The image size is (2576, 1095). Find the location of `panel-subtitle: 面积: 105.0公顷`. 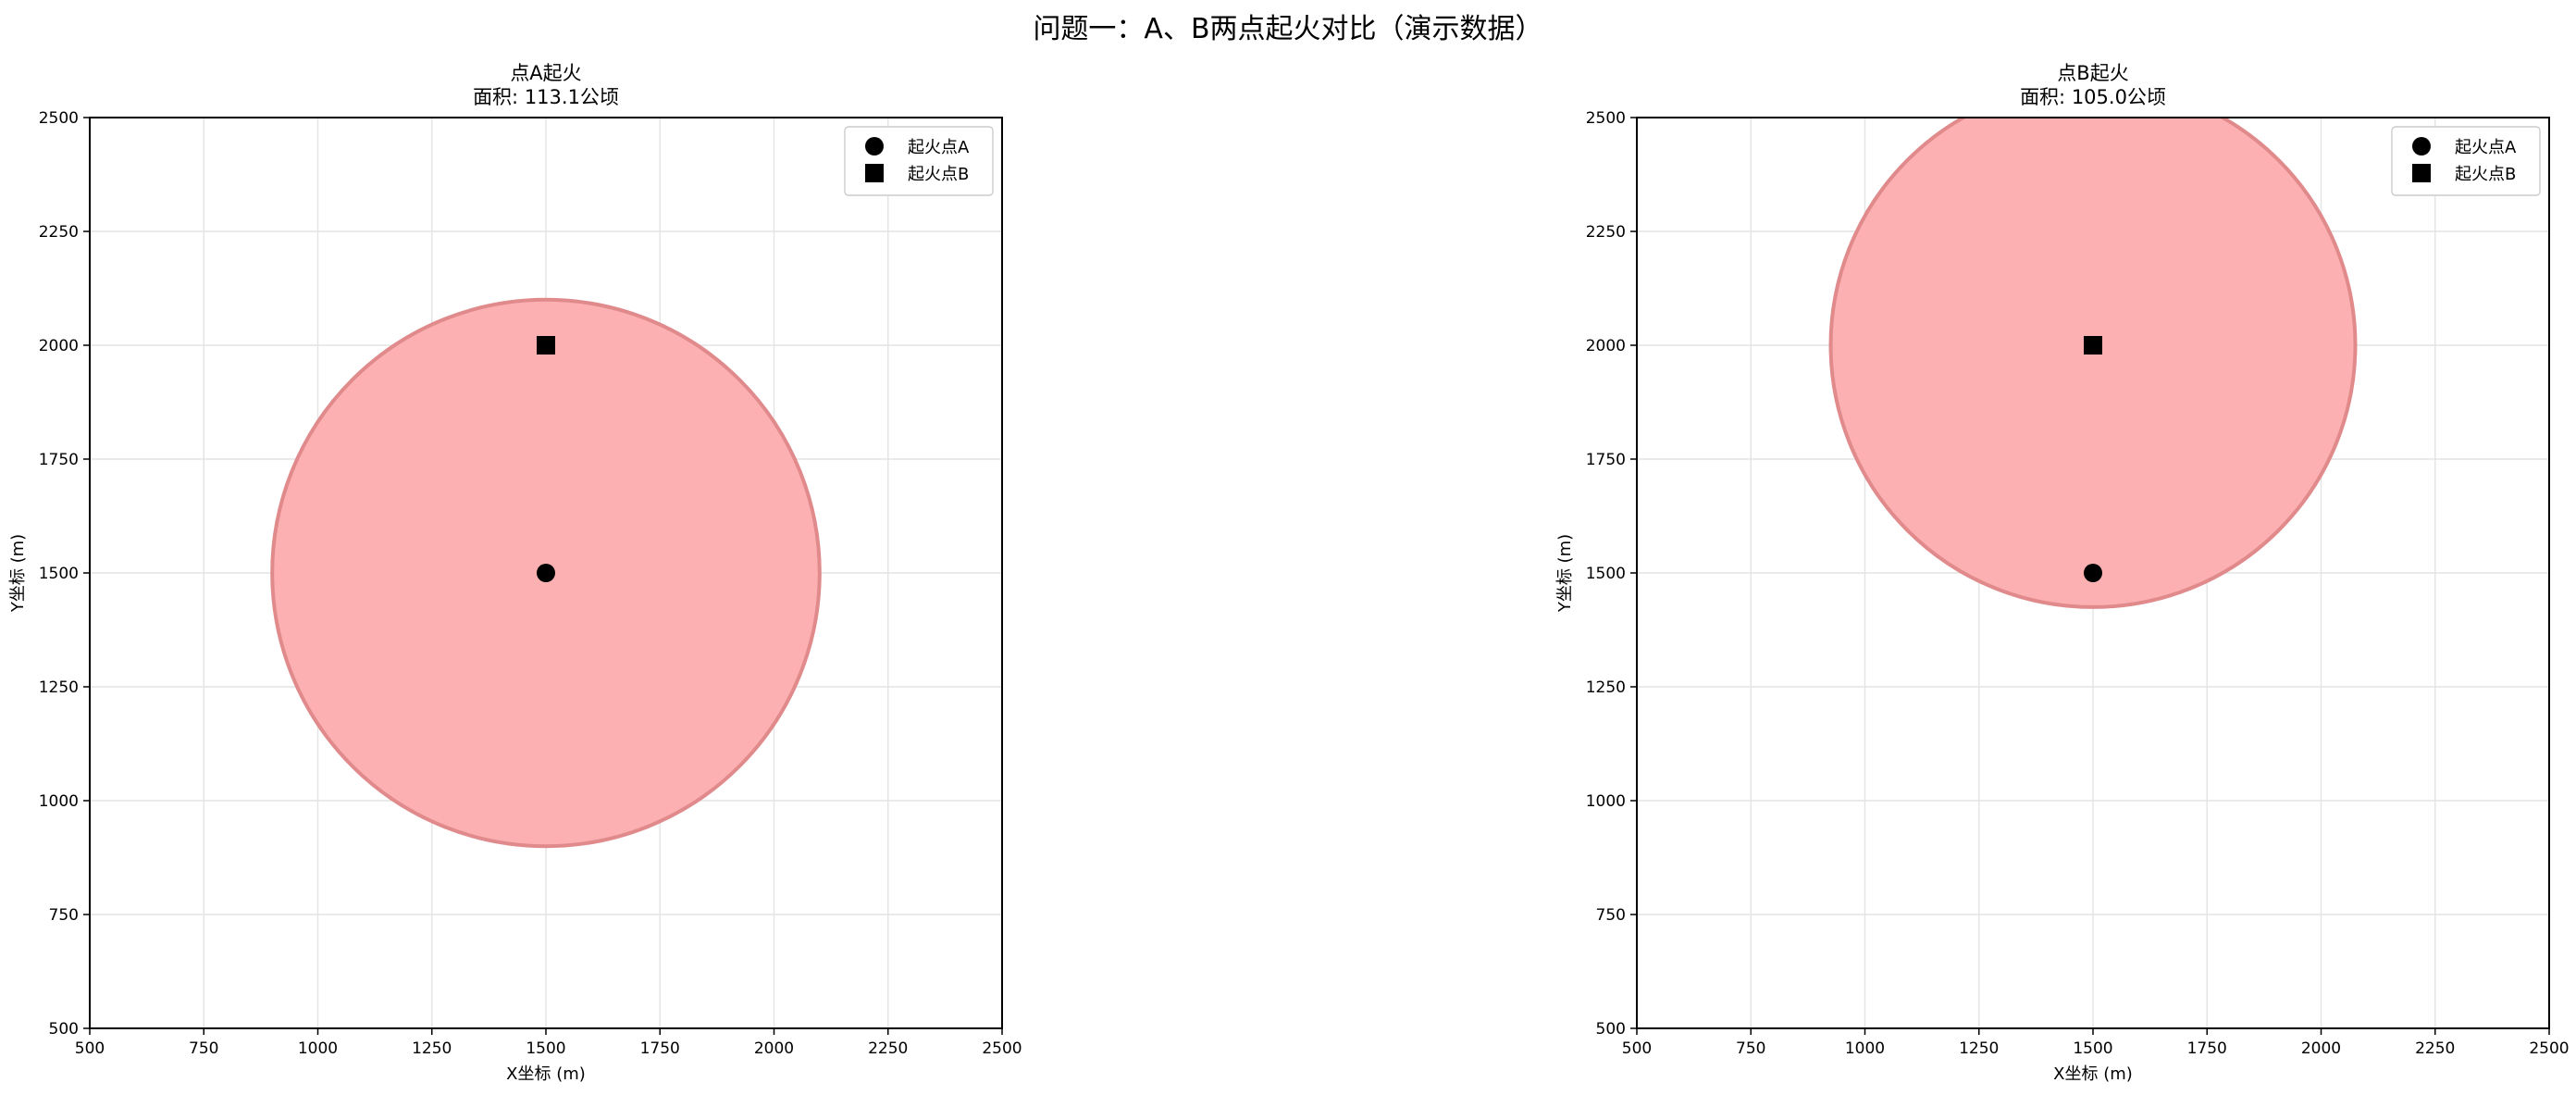

panel-subtitle: 面积: 105.0公顷 is located at coordinates (2093, 97).